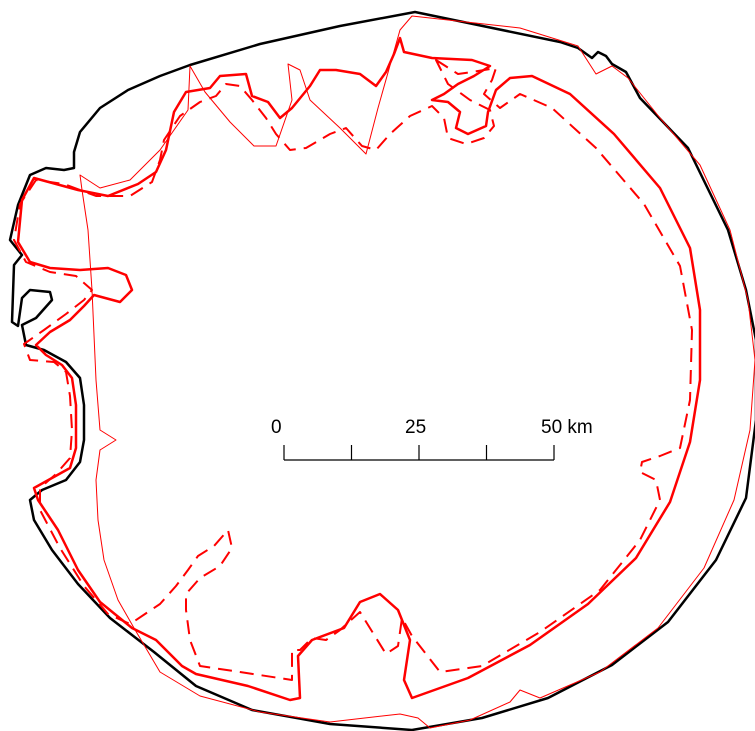  Describe the element at coordinates (276, 427) in the screenshot. I see `scale-label-0: 0` at that location.